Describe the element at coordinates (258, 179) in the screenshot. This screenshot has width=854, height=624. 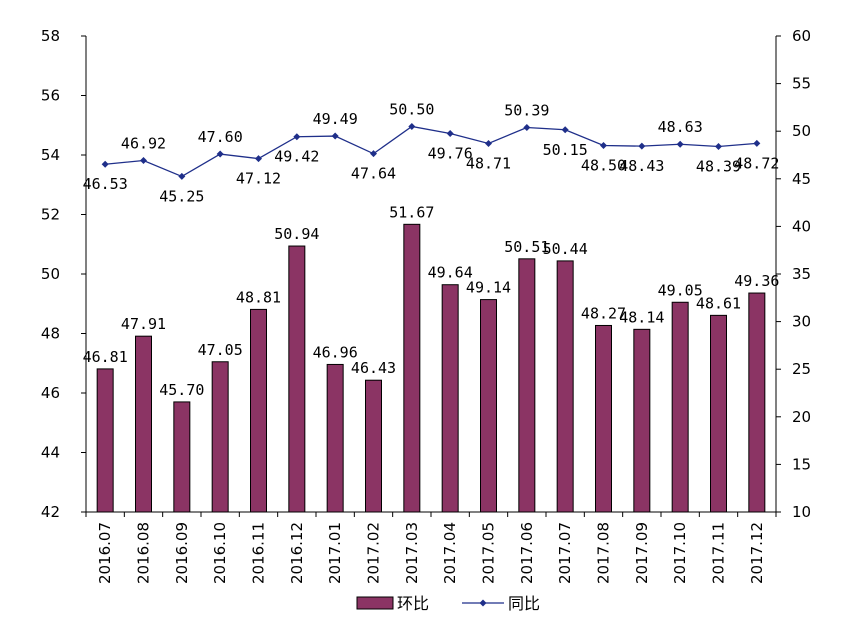
I see `line-label: 47.12` at that location.